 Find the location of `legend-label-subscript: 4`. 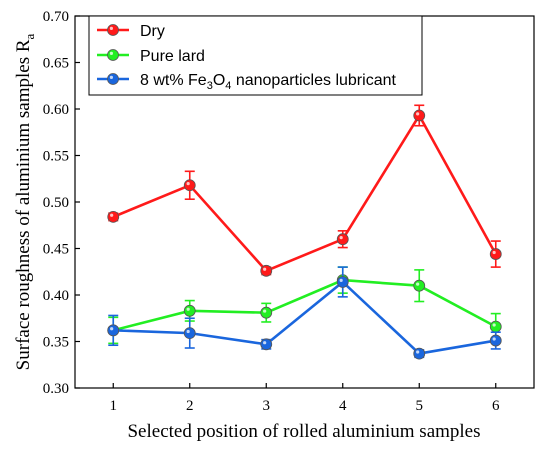

legend-label-subscript: 4 is located at coordinates (228, 86).